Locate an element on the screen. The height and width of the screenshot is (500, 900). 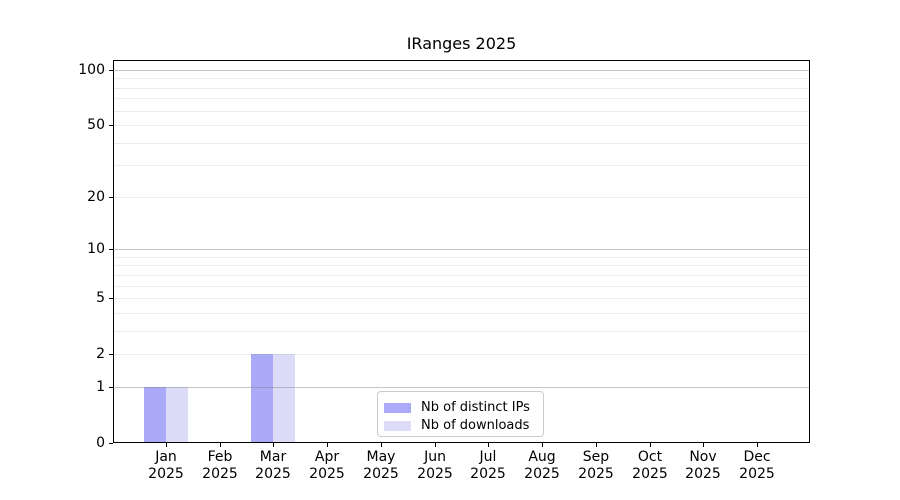
y-tick-label-0: 0 is located at coordinates (100, 443).